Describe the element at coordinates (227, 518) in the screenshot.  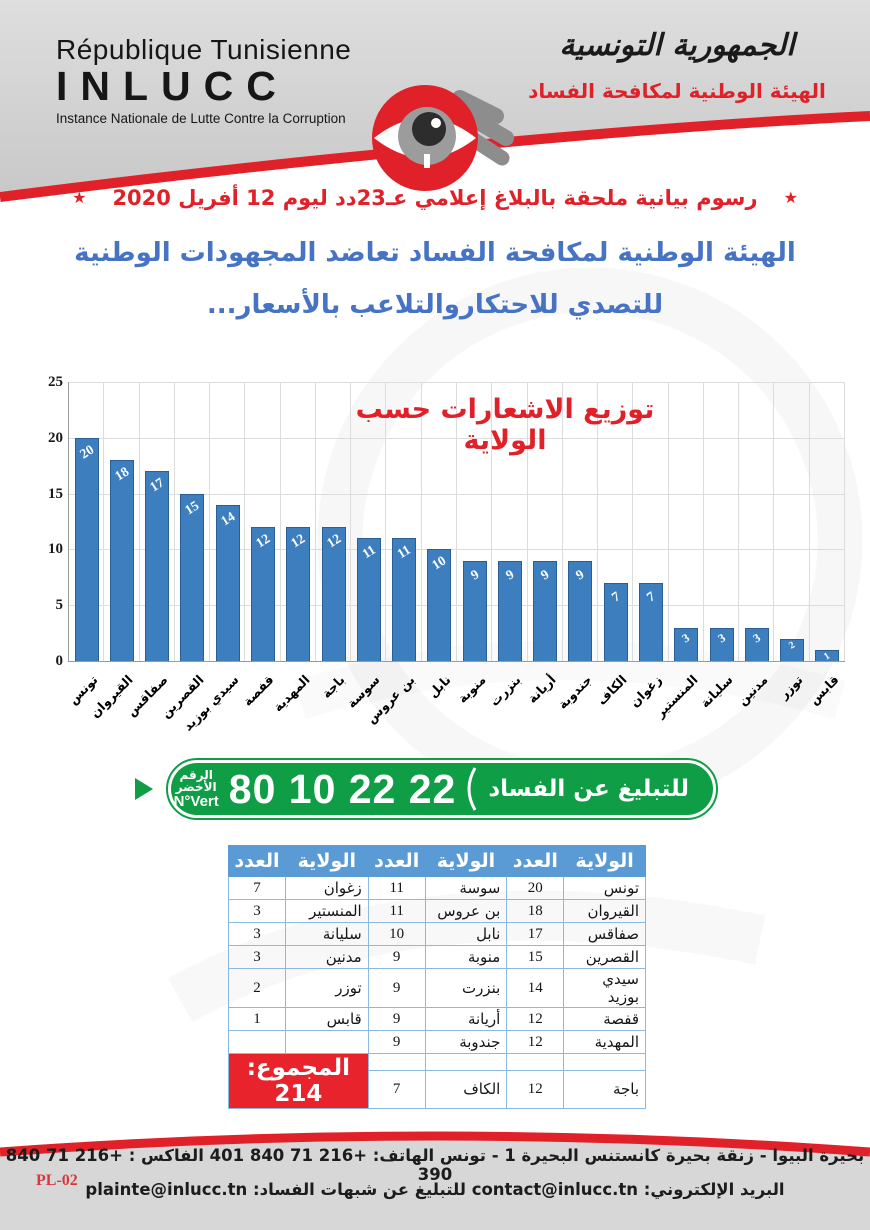
I see `bar-value-label: 14` at that location.